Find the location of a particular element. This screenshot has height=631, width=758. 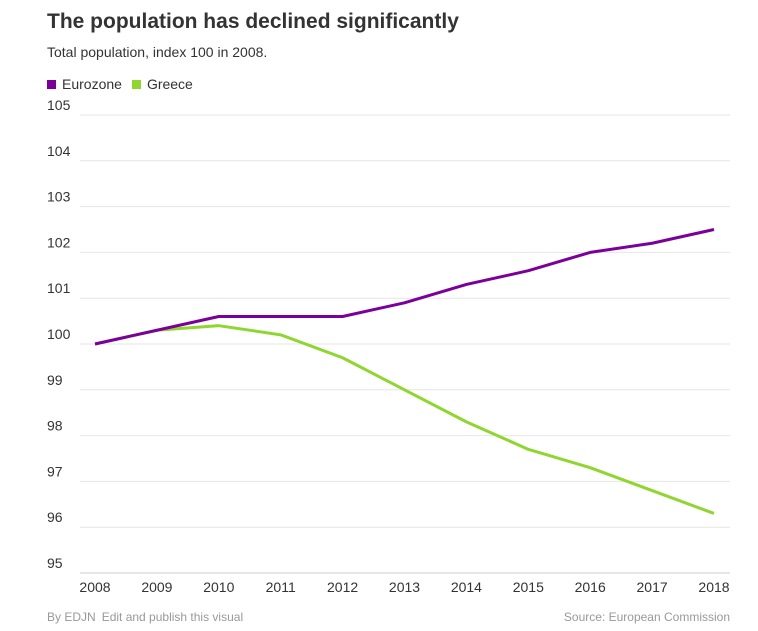

footer-left: By EDJN Edit and publish this visual is located at coordinates (145, 617).